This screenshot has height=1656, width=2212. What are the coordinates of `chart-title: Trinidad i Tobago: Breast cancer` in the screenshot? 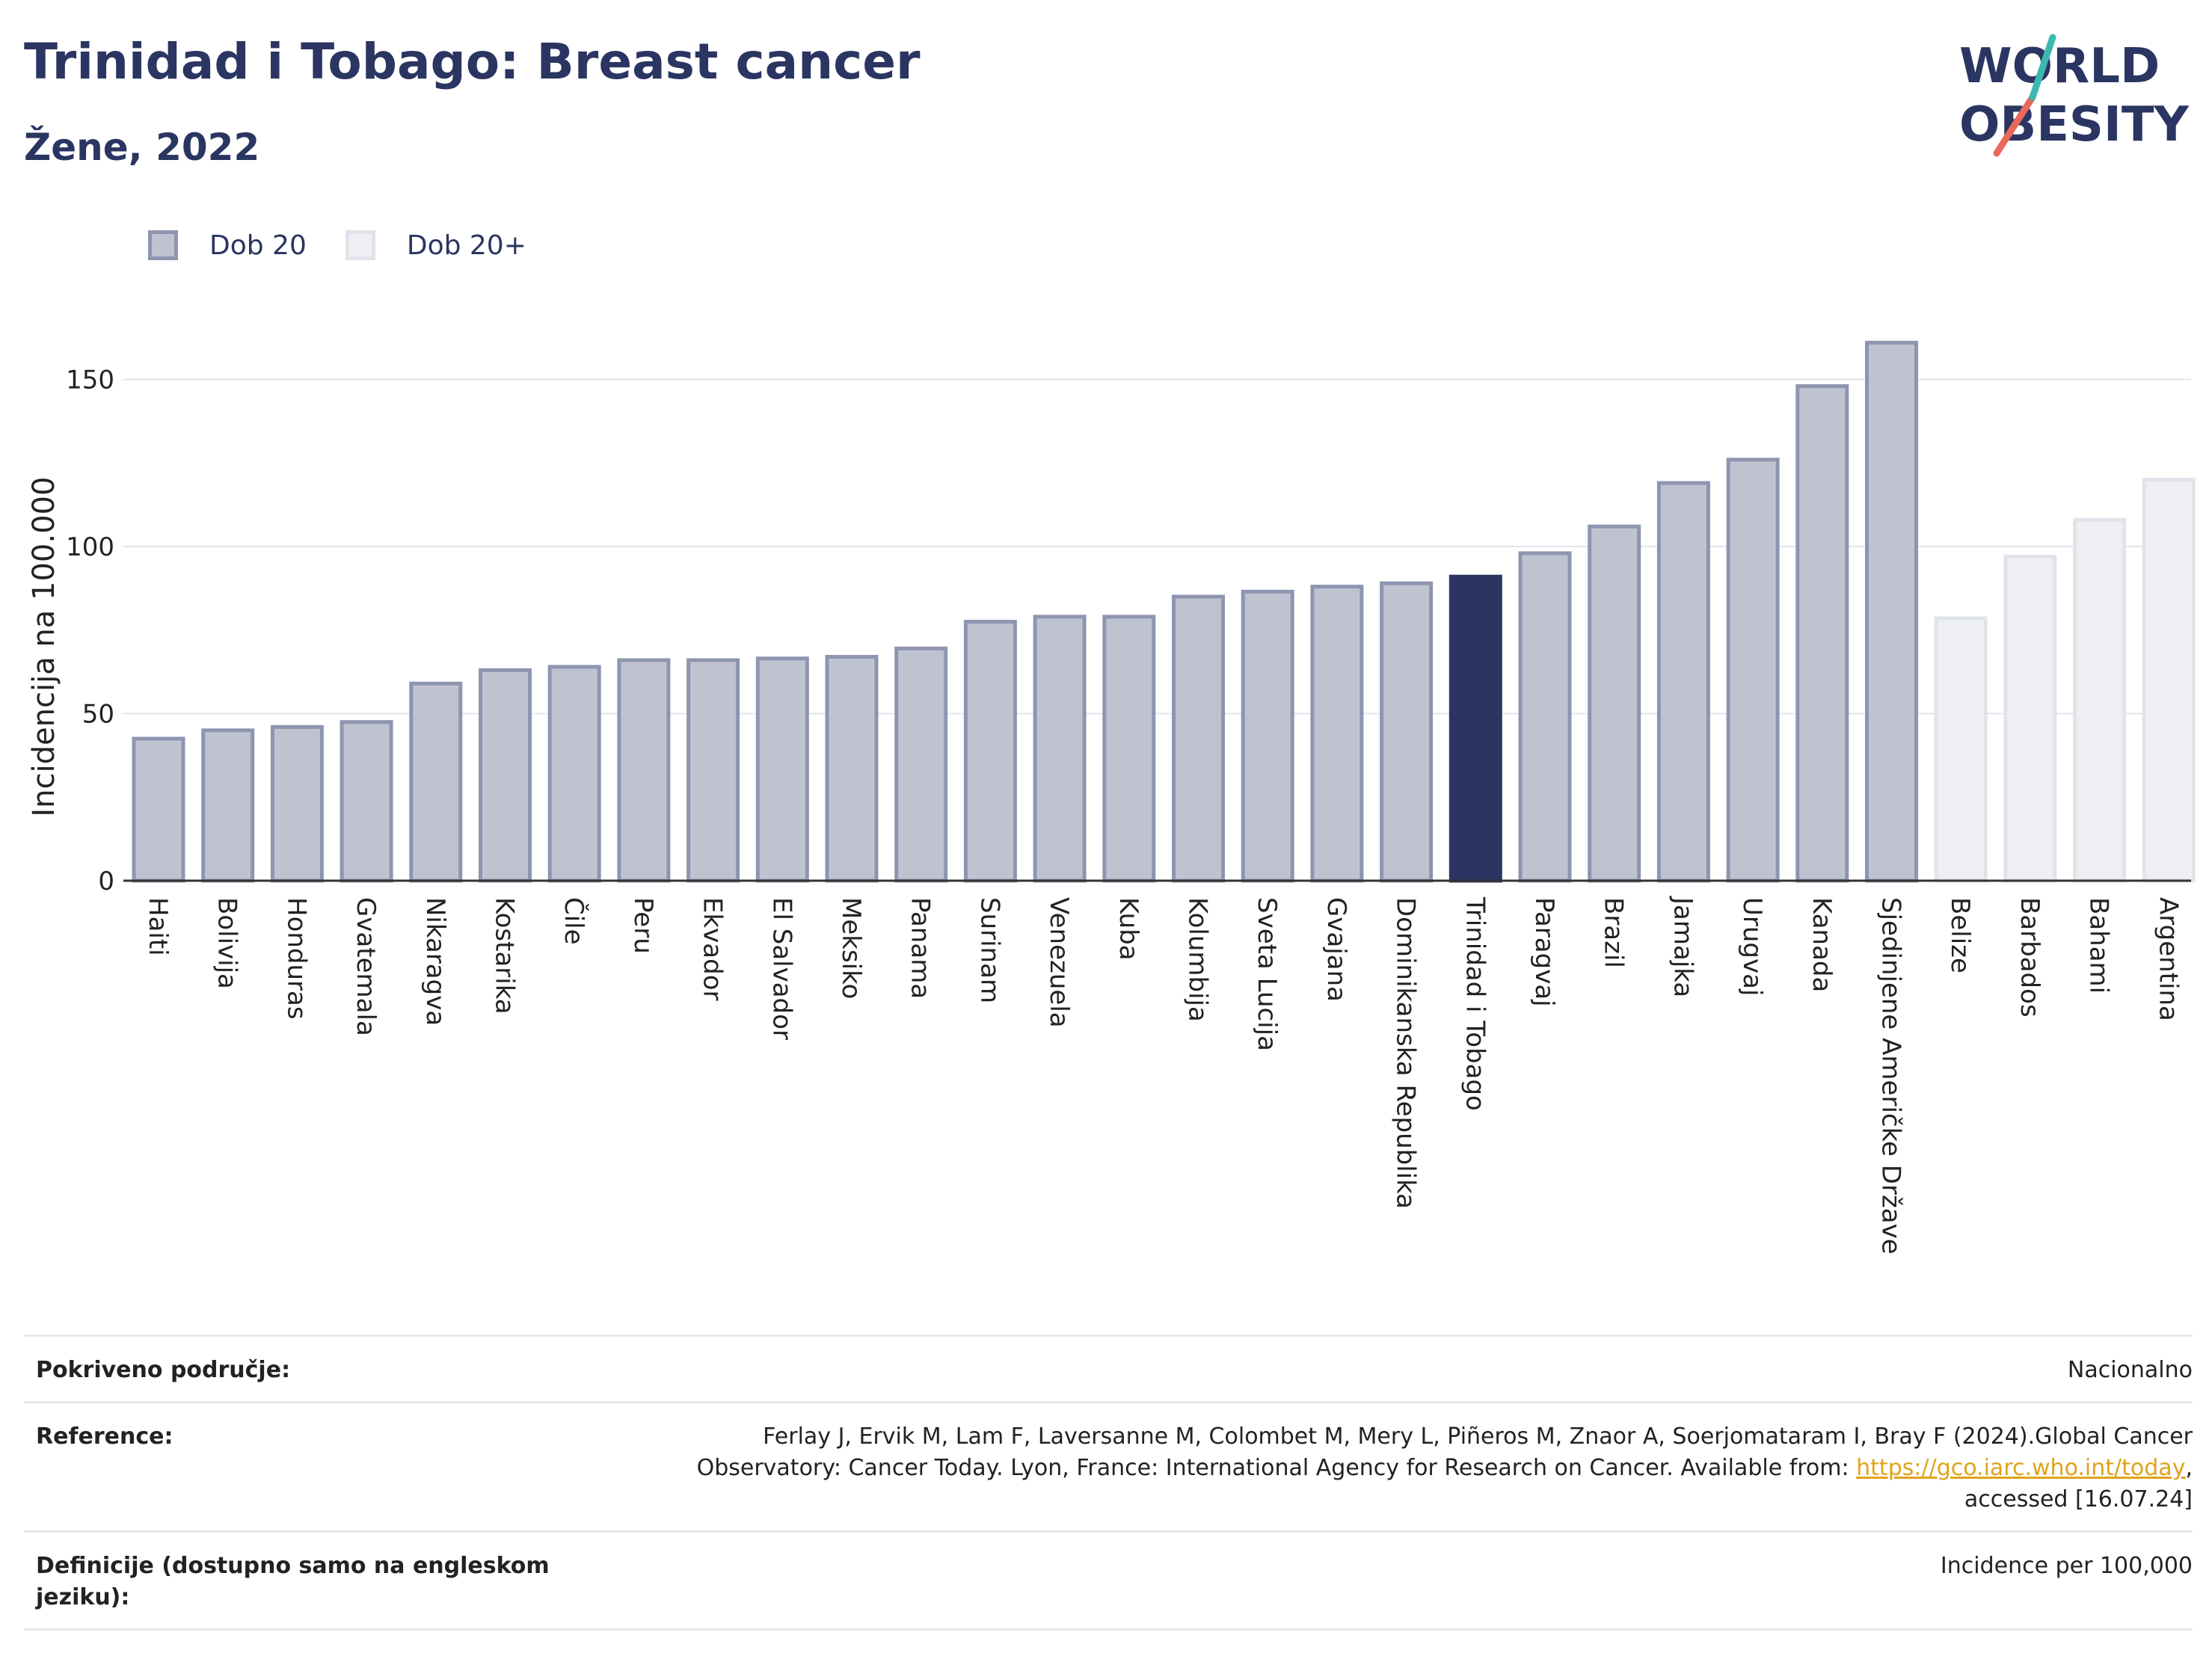 It's located at (472, 62).